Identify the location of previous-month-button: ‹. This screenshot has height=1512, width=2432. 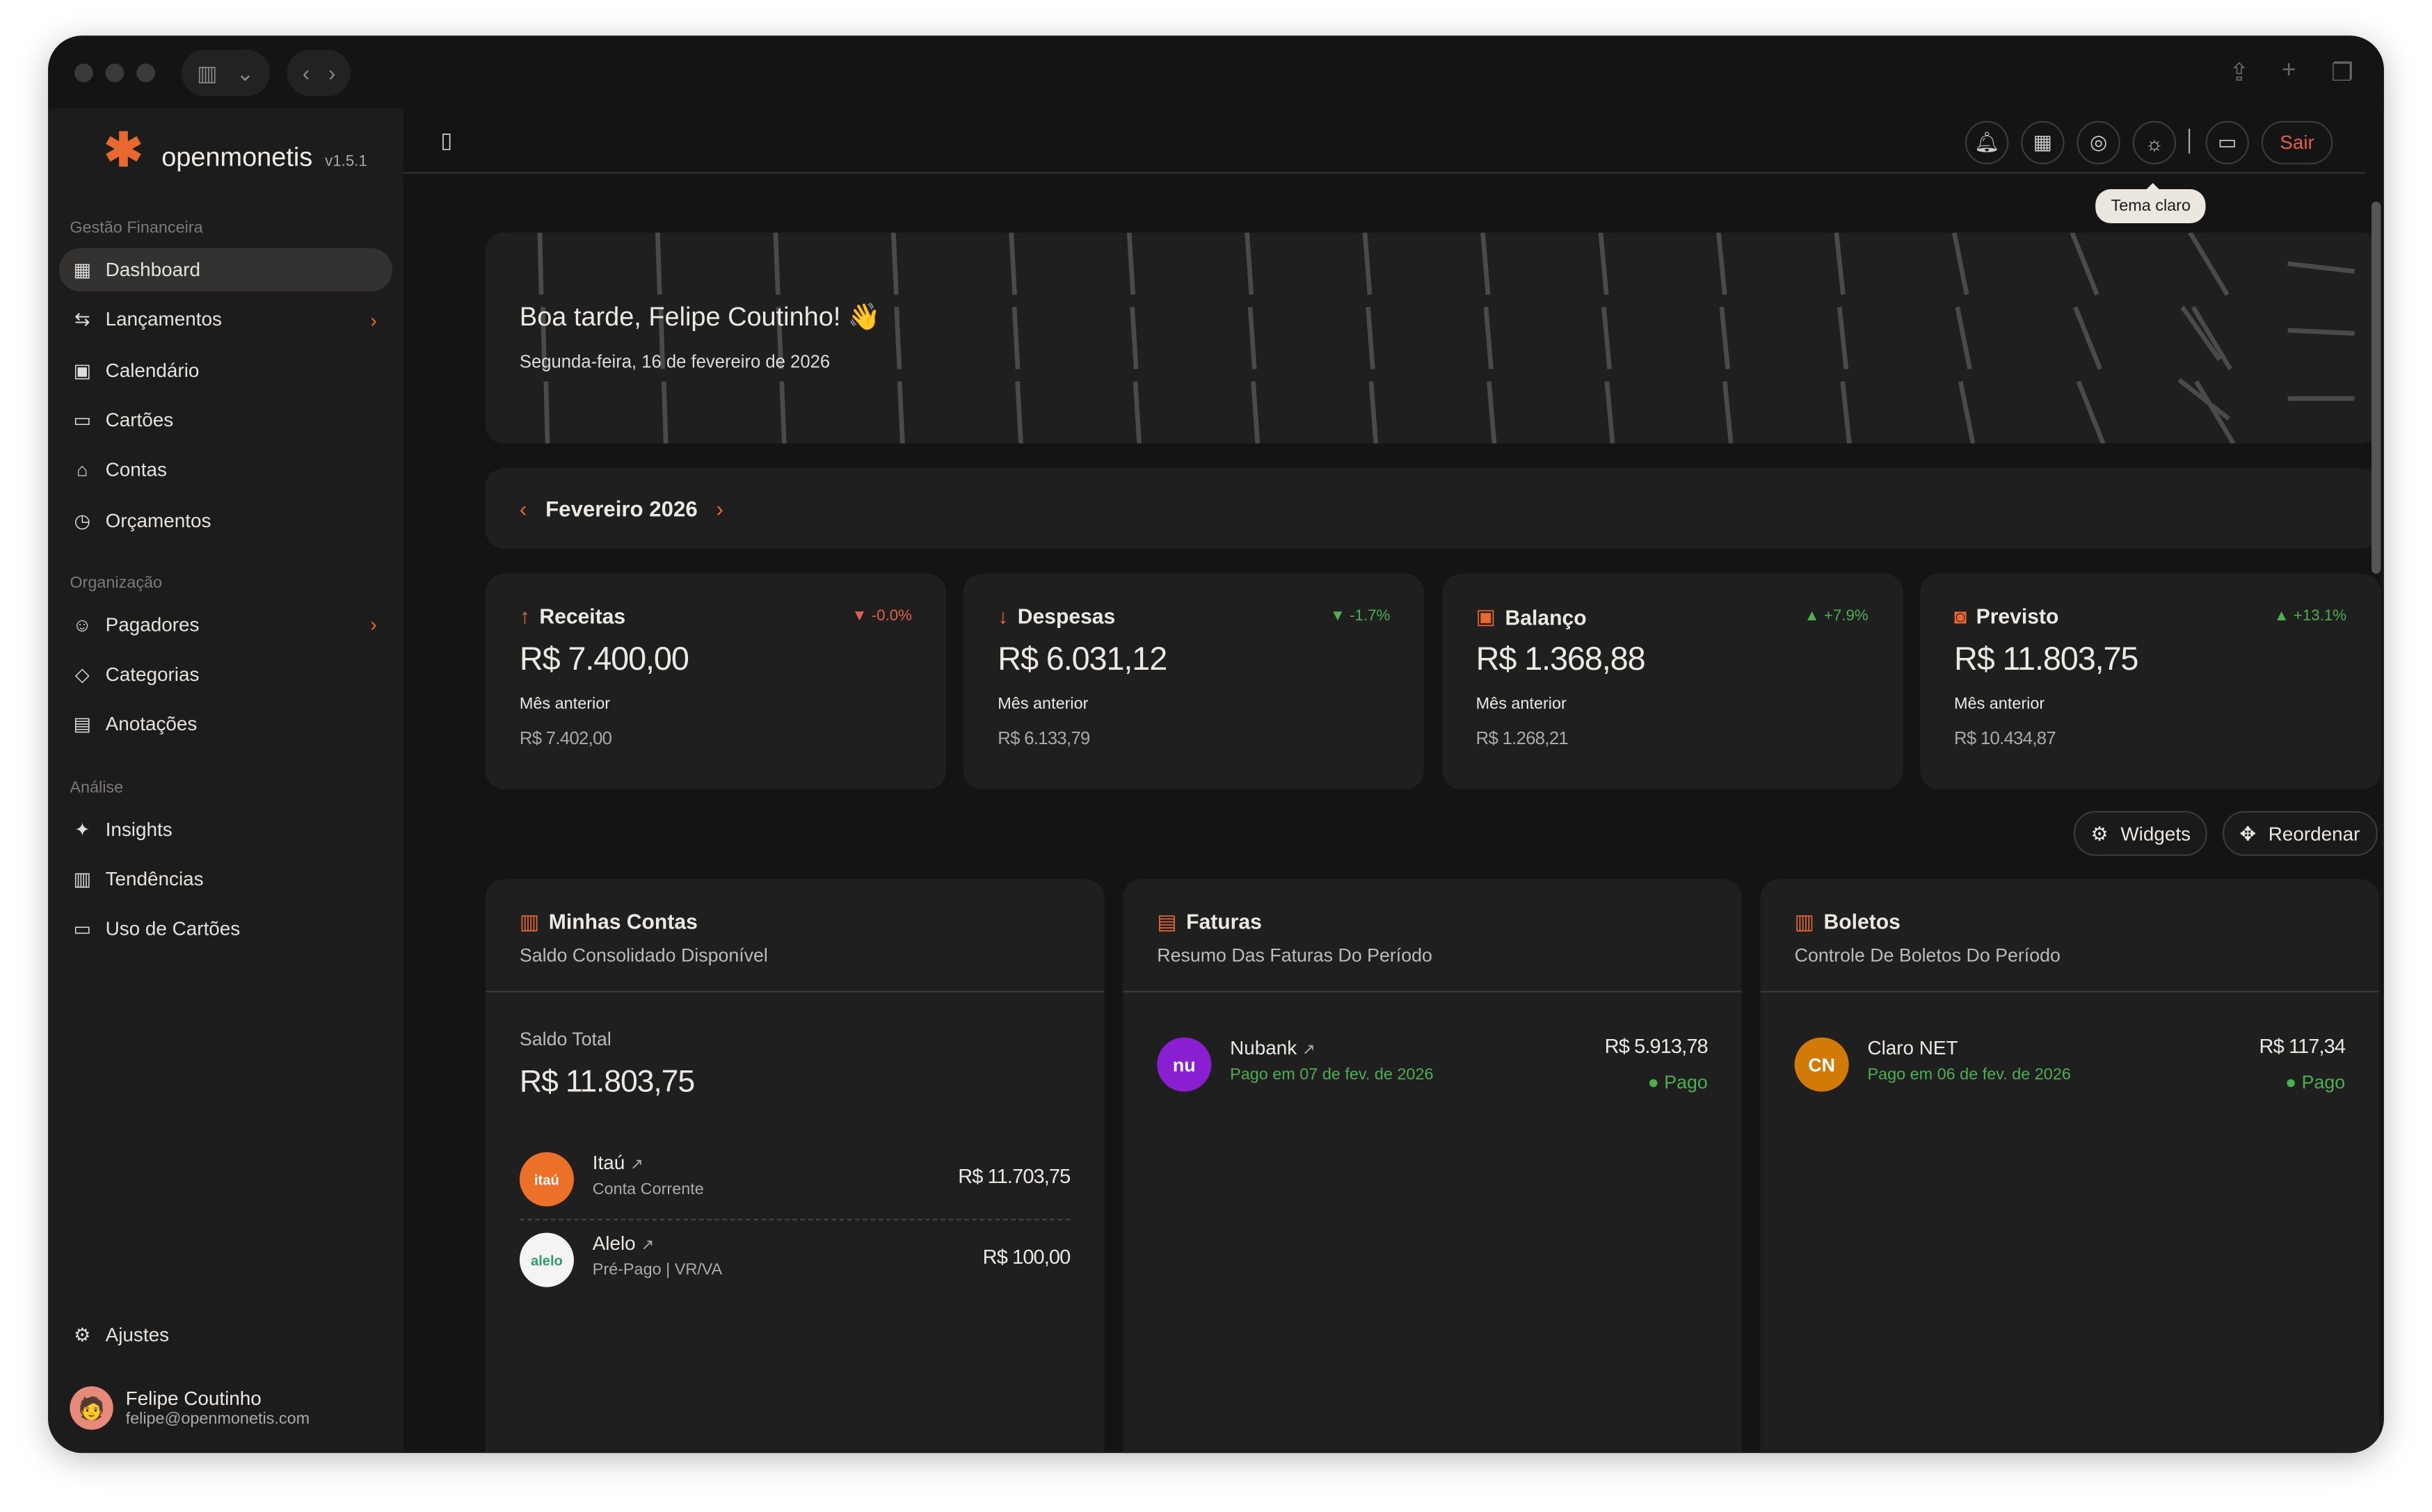
(523, 509).